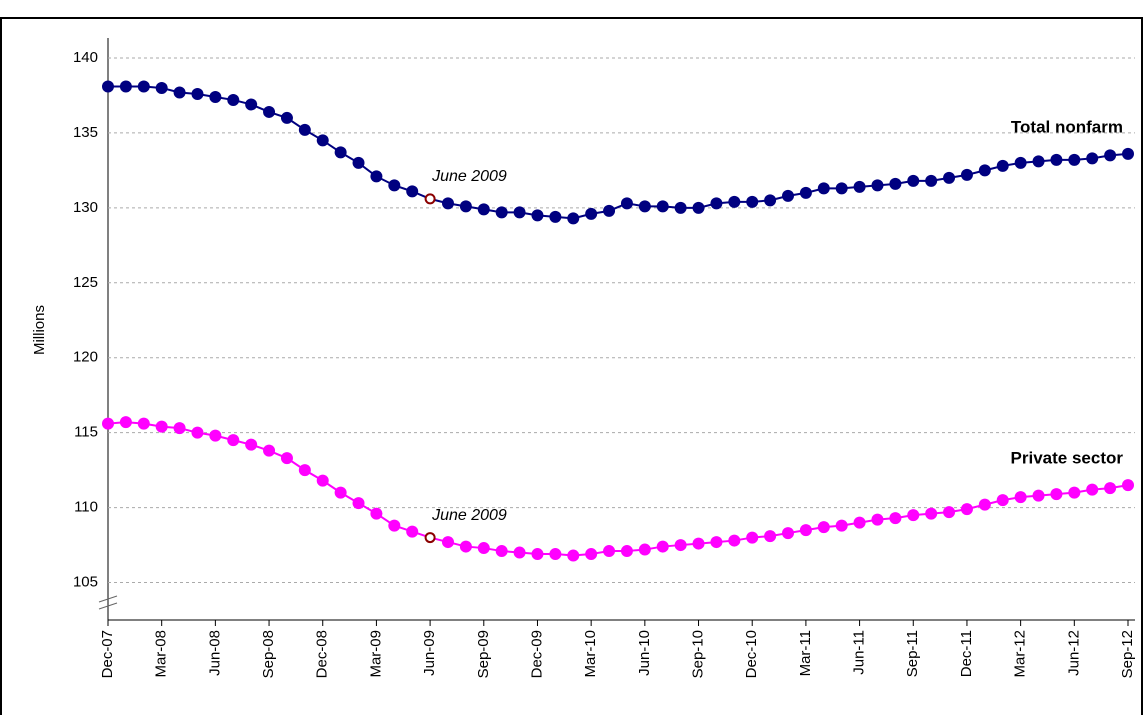  I want to click on x-tick-label: Jun-10, so click(644, 653).